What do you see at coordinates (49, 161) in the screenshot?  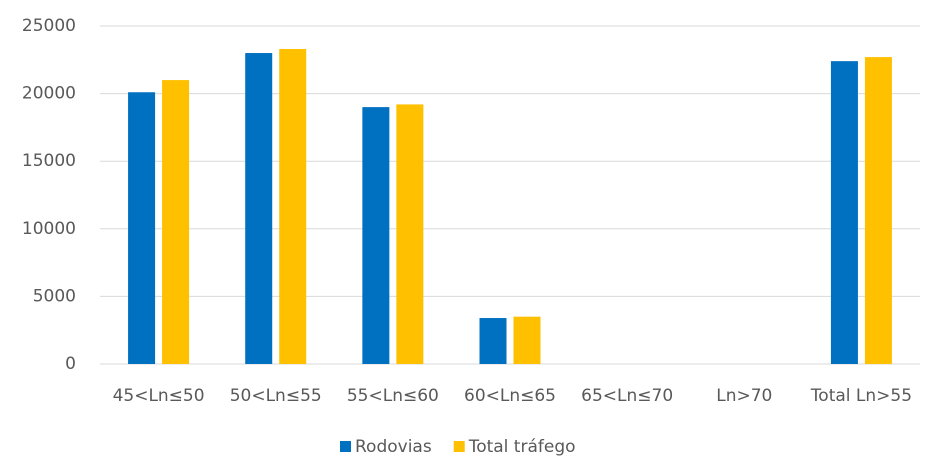 I see `y-tick-label: 15000` at bounding box center [49, 161].